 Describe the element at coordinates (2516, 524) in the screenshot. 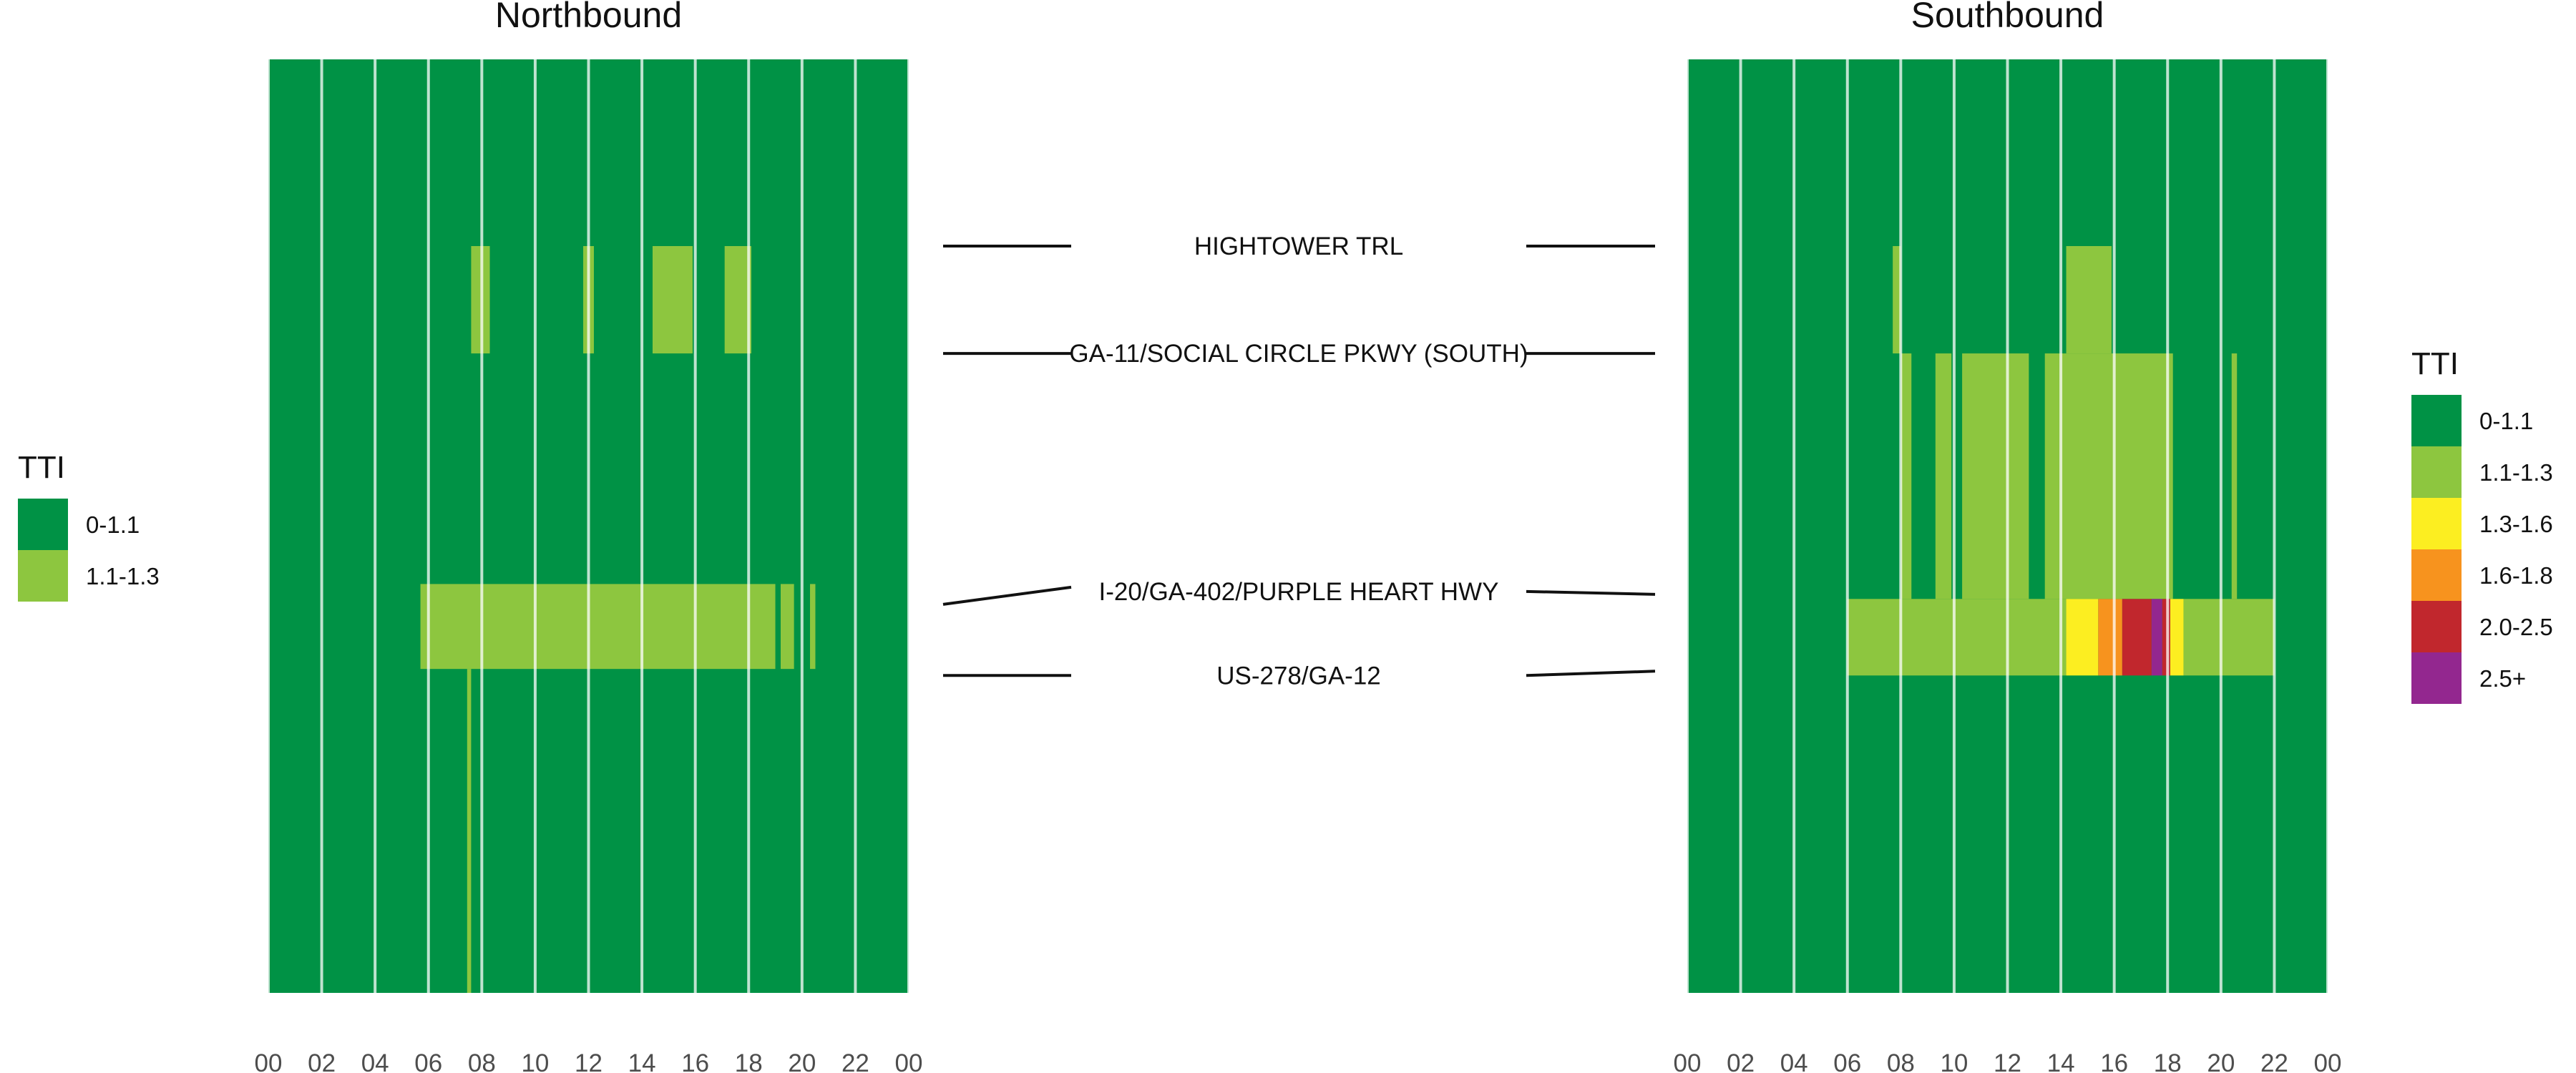

I see `legend-label: 1.3-1.6` at that location.